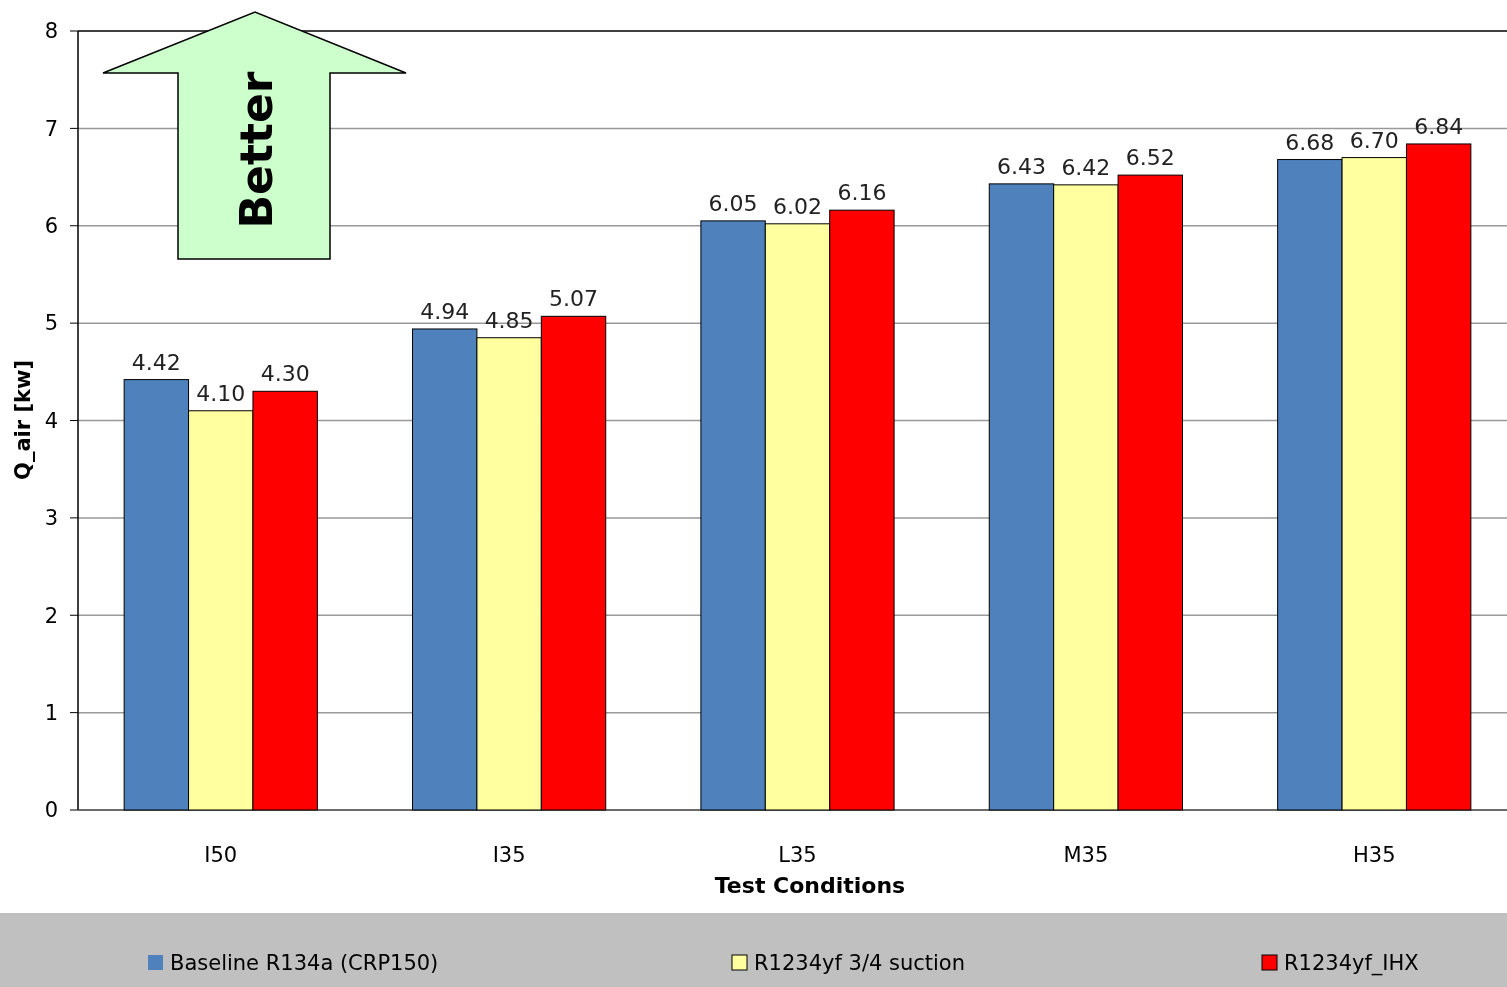  I want to click on y-tick-label: 4, so click(51, 420).